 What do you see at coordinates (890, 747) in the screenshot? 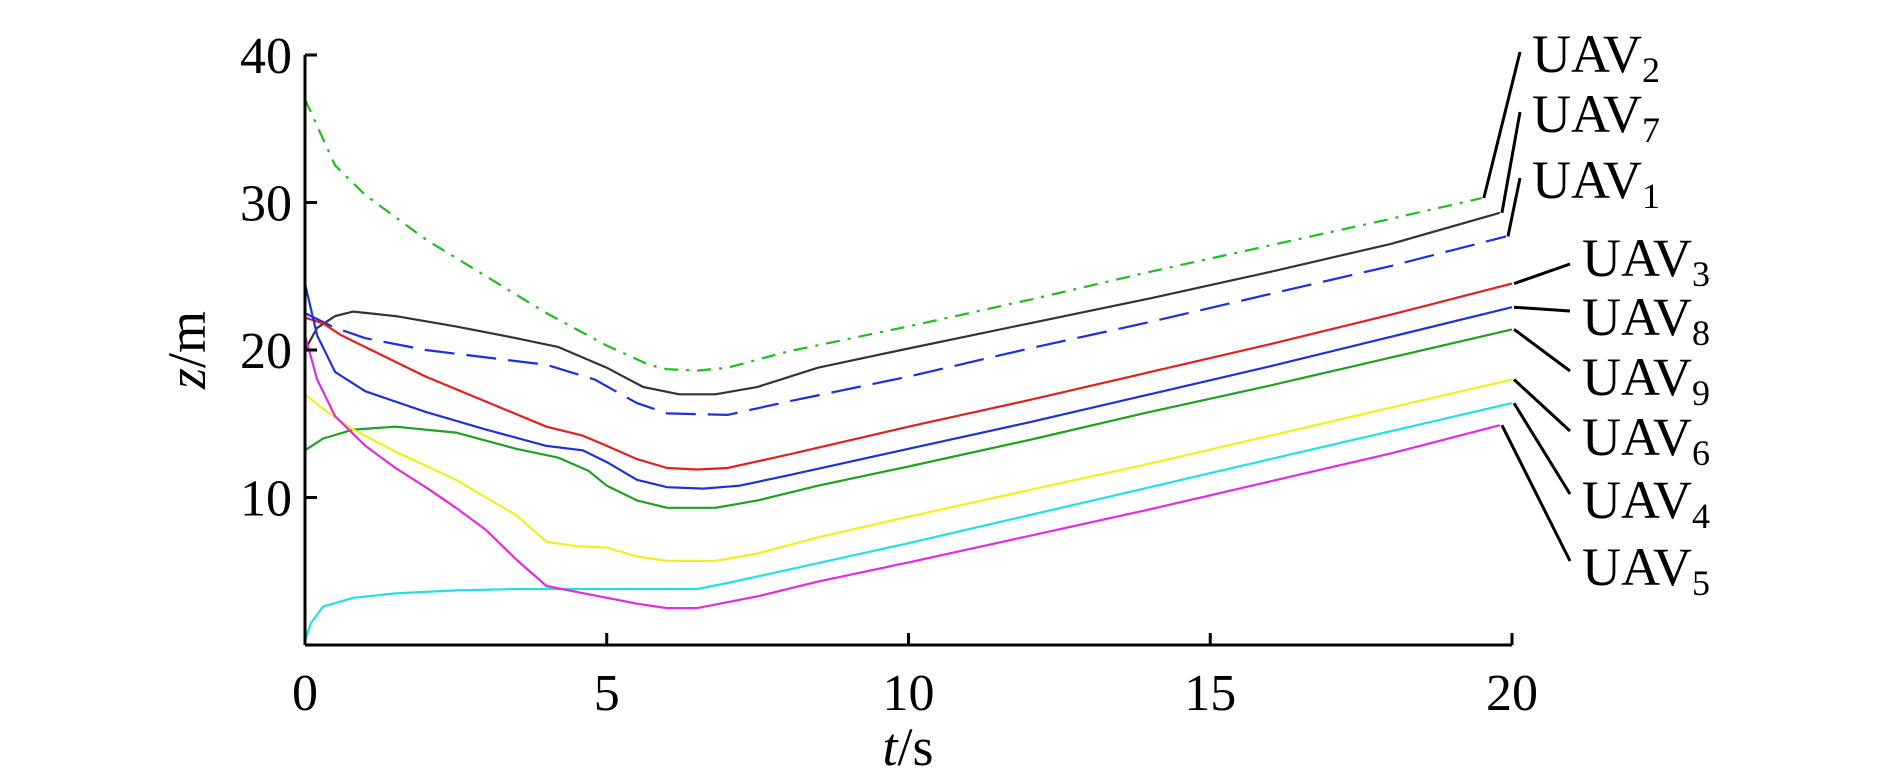
I see `x-axis-title-variable: t` at bounding box center [890, 747].